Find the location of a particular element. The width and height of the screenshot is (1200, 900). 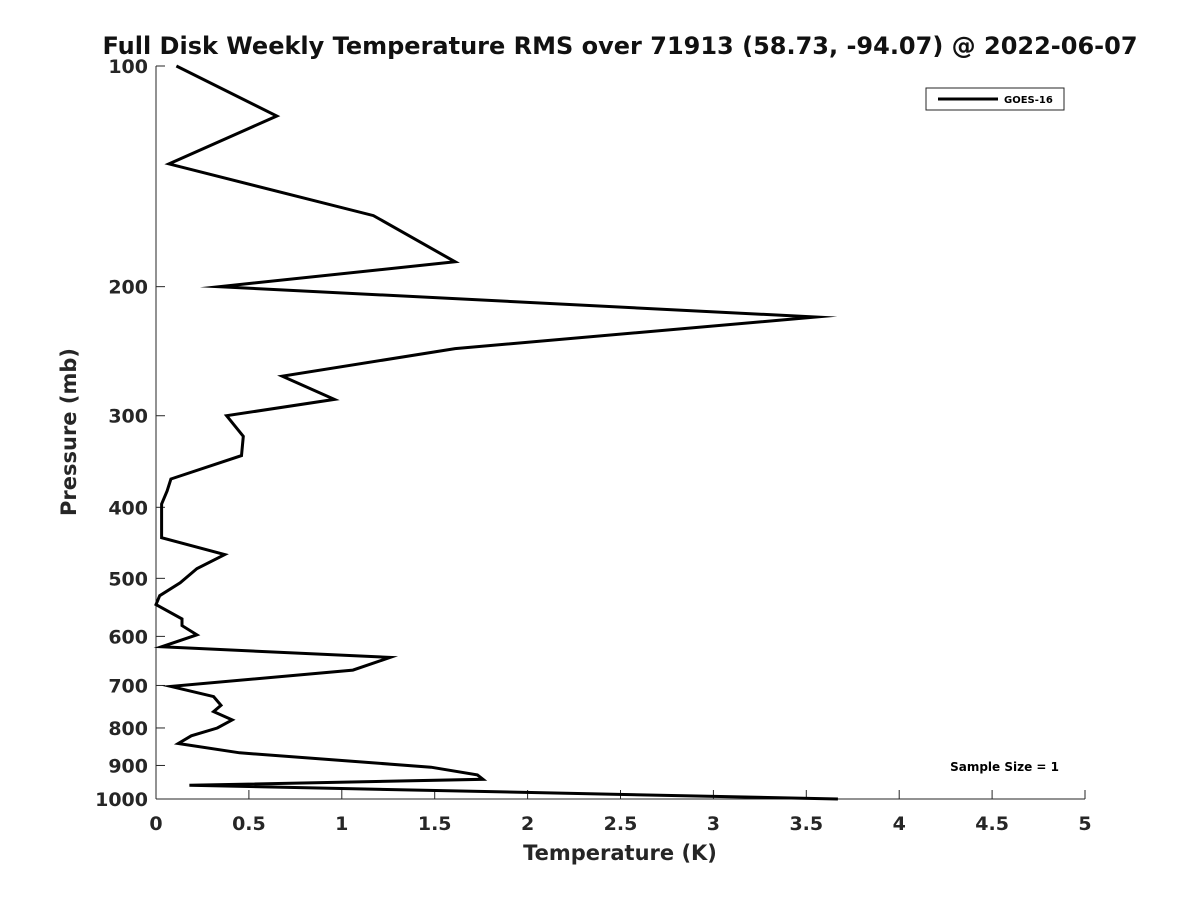

x-tick-label: 1.5 is located at coordinates (435, 824).